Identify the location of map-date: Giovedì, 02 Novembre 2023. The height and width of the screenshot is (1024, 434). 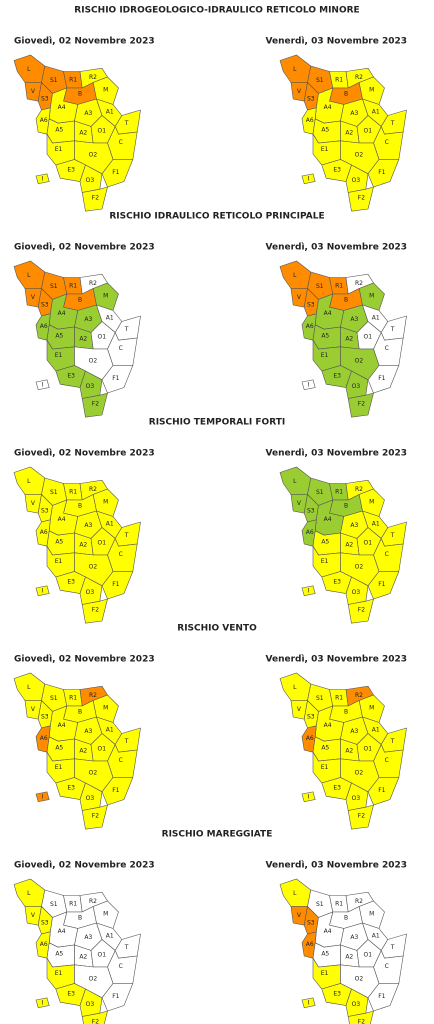
(84, 866).